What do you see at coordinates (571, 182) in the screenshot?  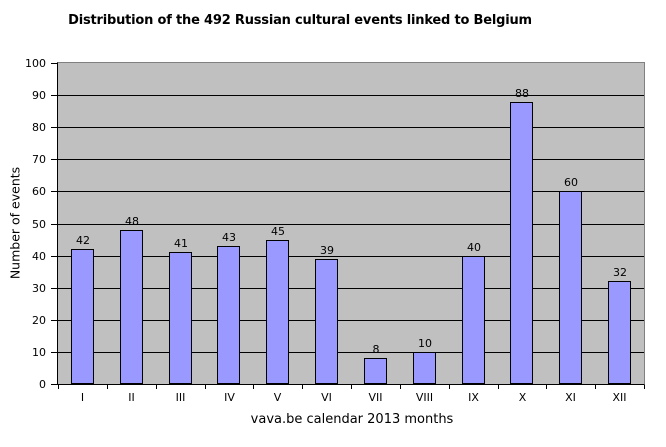 I see `bar-value-label-XI: 60` at bounding box center [571, 182].